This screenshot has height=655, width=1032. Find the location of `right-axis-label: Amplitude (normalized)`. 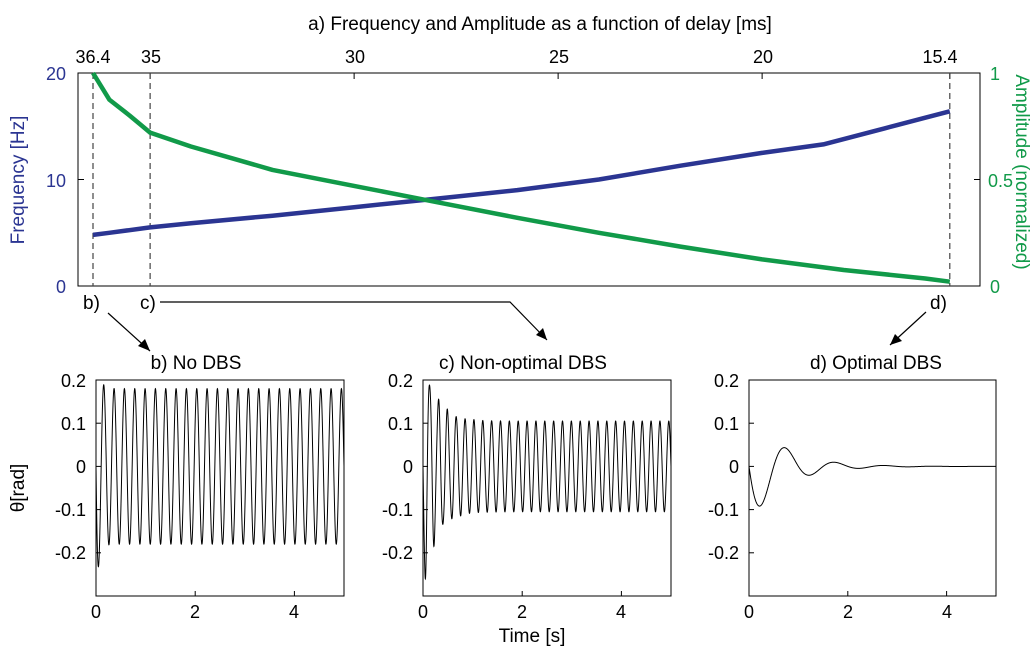

right-axis-label: Amplitude (normalized) is located at coordinates (1021, 171).